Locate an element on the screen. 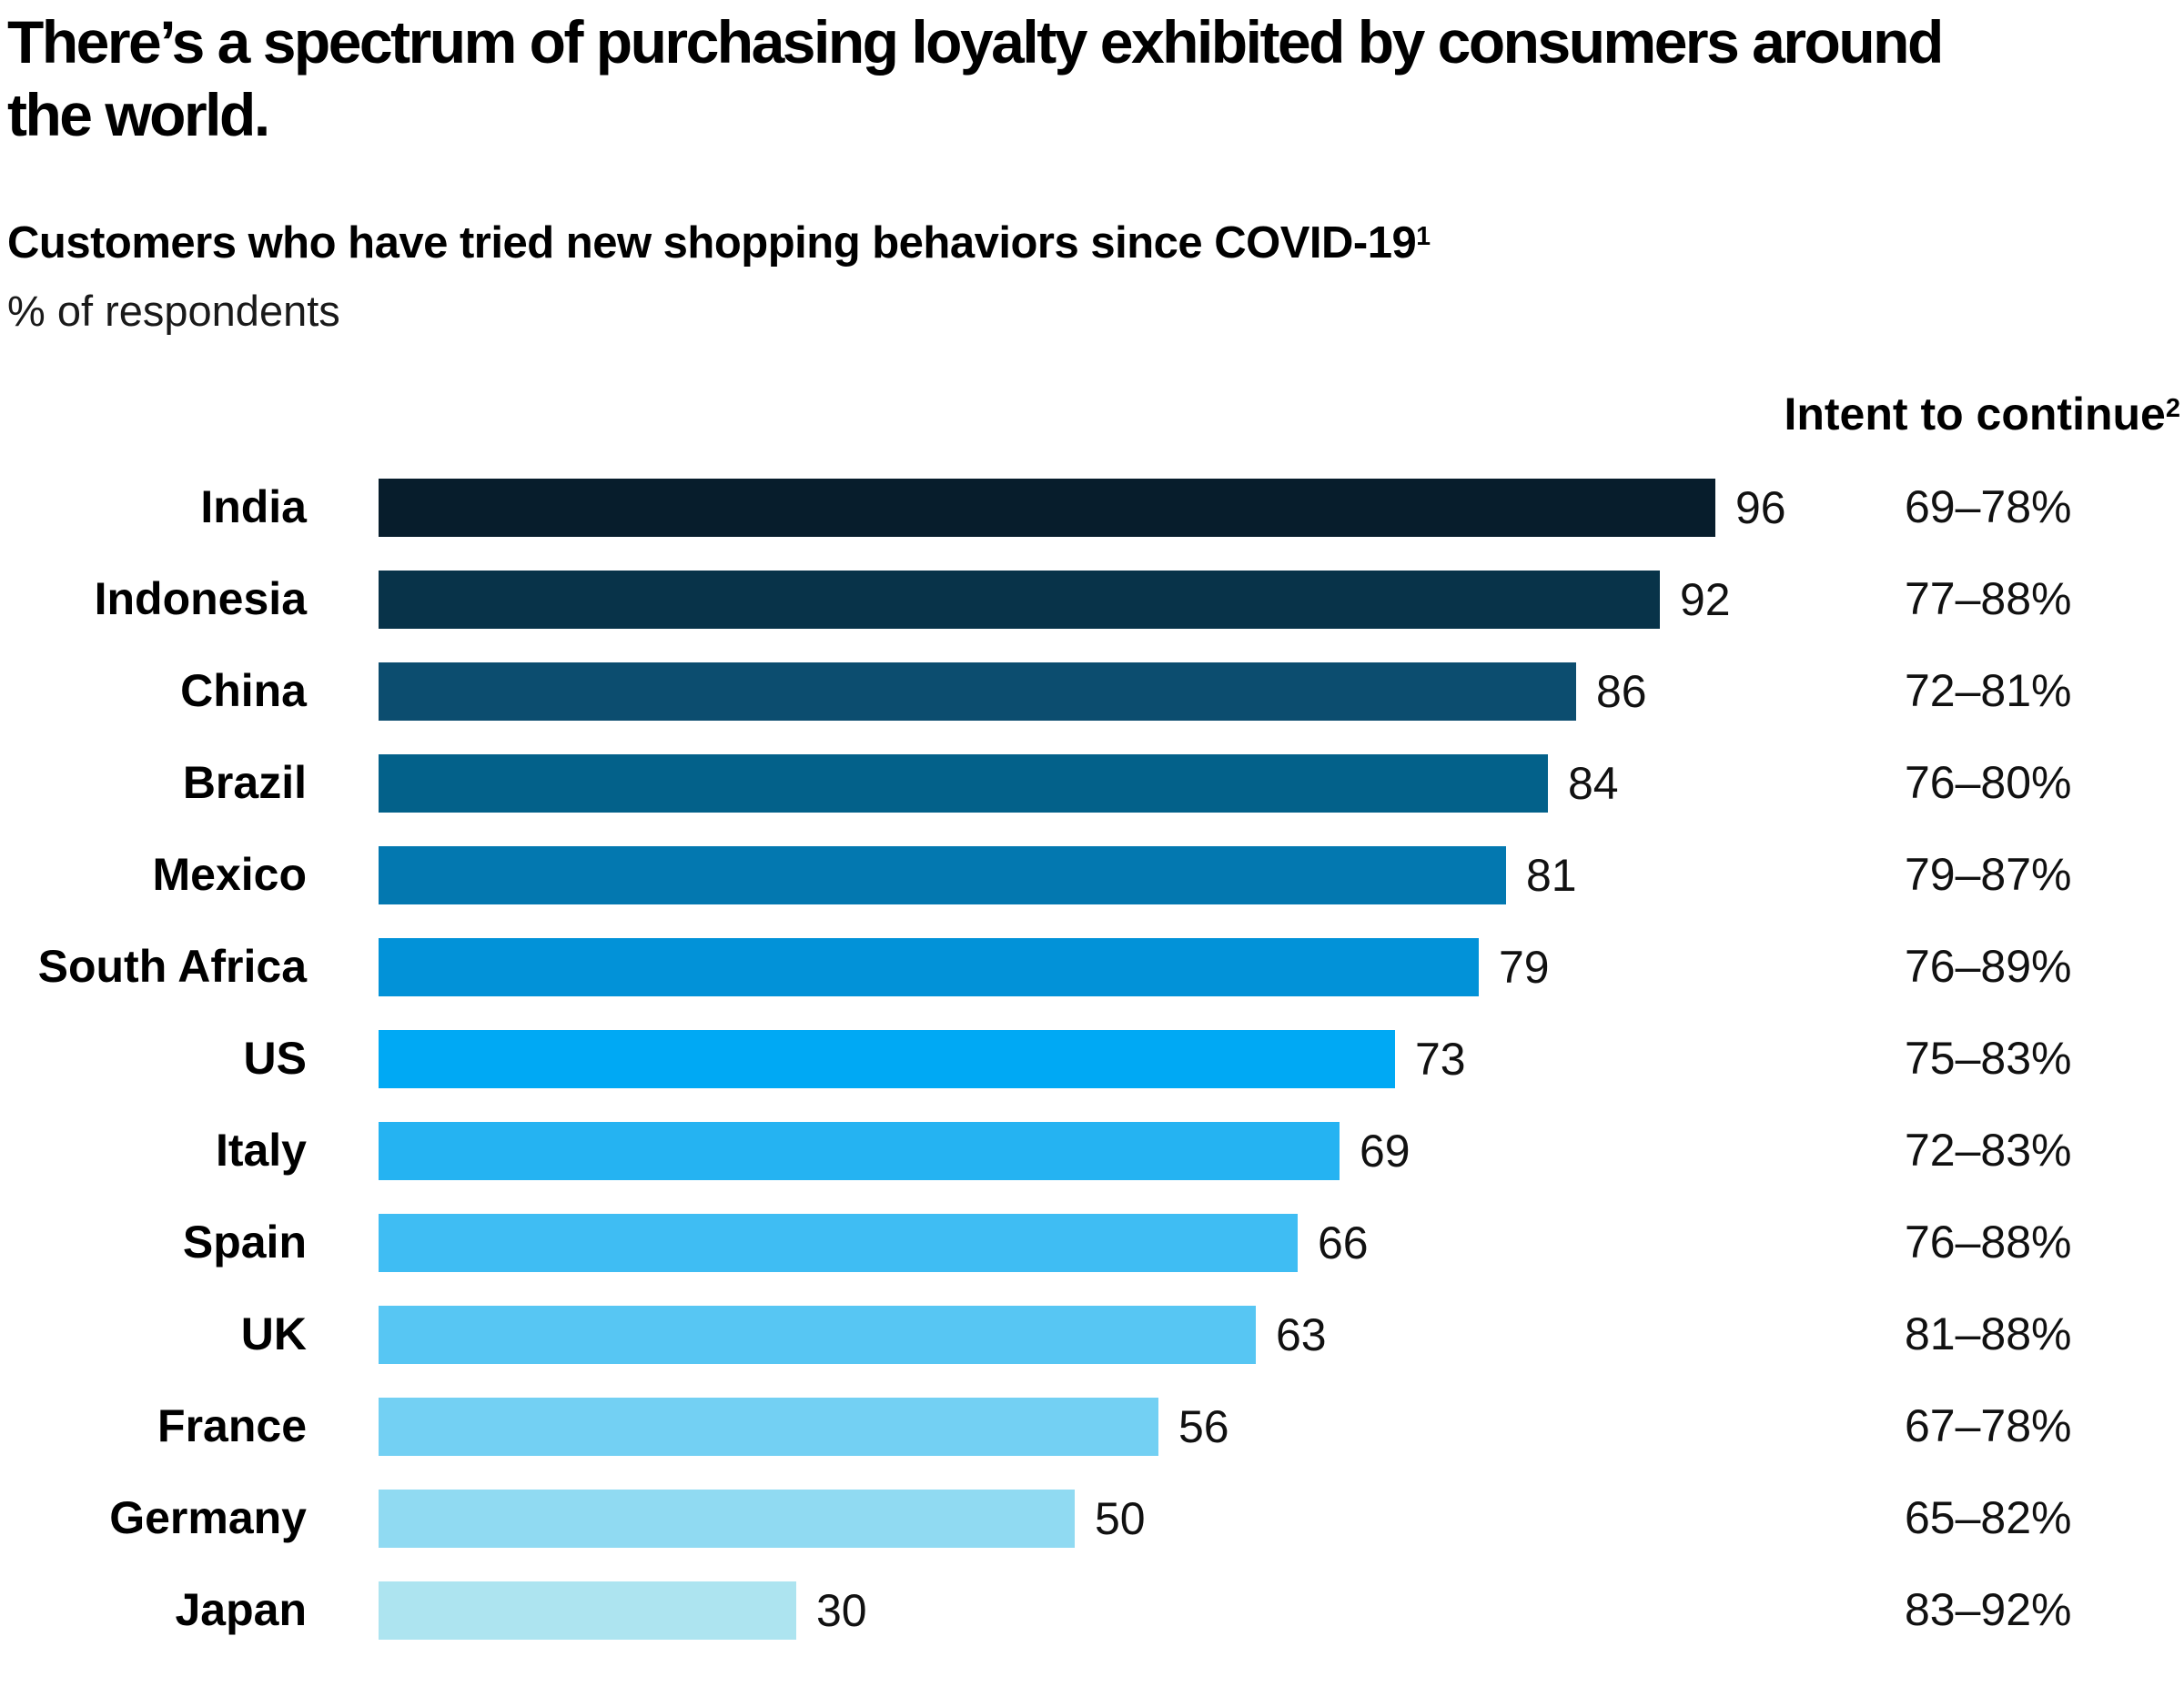  country-label: France is located at coordinates (232, 1425).